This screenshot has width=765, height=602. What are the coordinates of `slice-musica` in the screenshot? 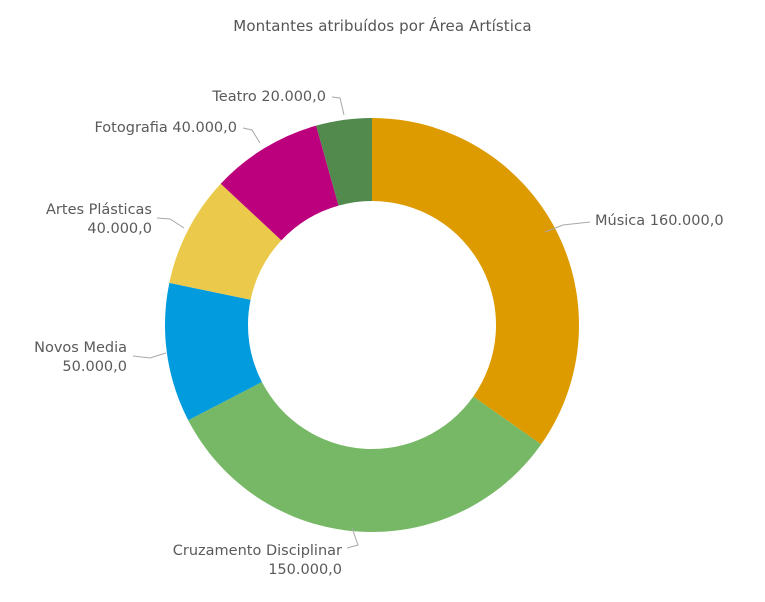 It's located at (475, 281).